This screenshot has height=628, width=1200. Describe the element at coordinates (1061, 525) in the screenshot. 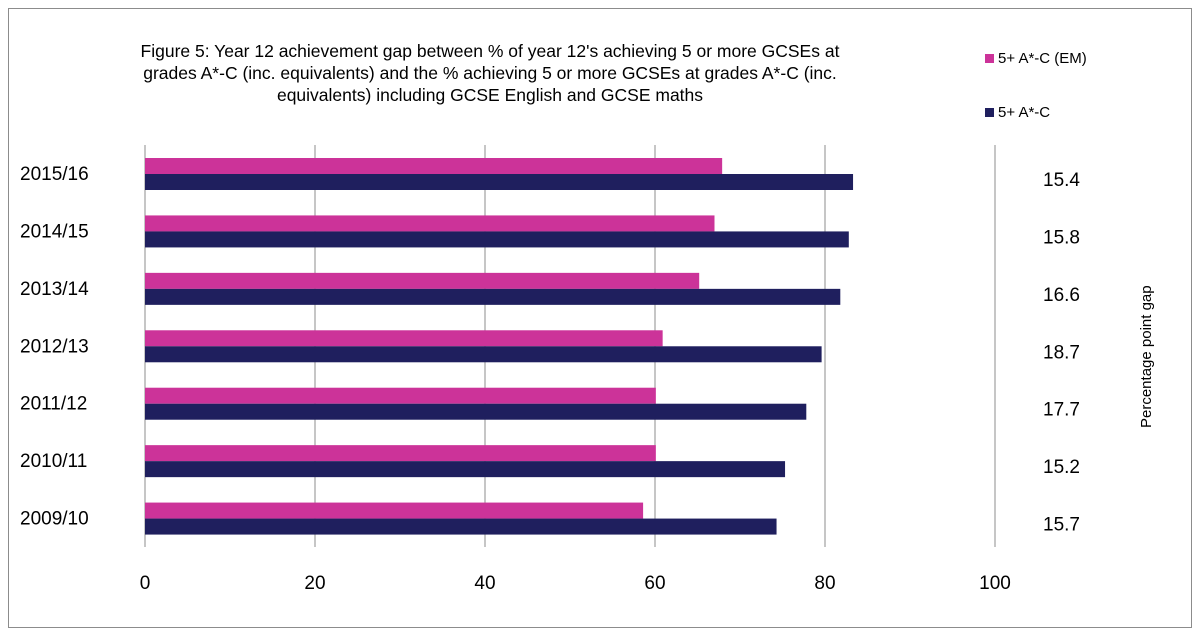

I see `gap-value-label-6: 15.7` at that location.